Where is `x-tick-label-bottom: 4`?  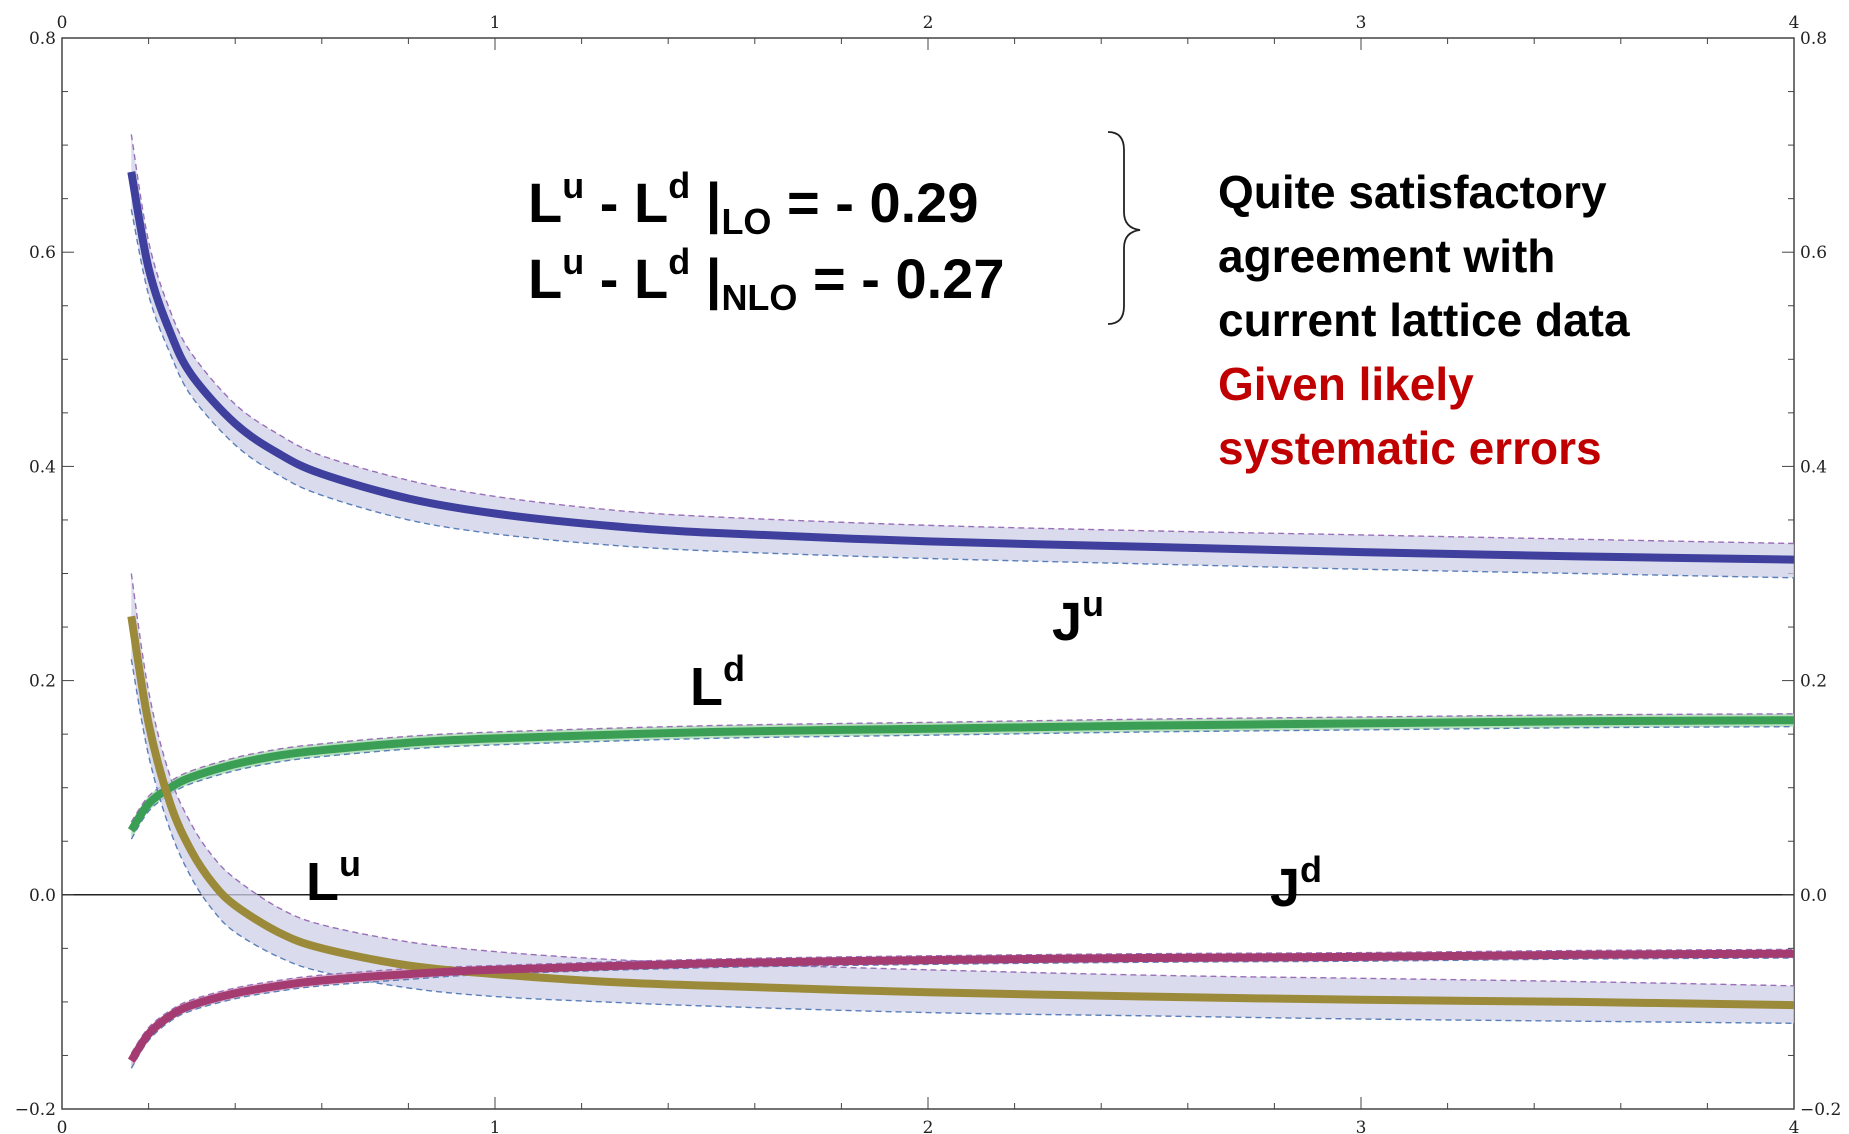
x-tick-label-bottom: 4 is located at coordinates (1794, 1126).